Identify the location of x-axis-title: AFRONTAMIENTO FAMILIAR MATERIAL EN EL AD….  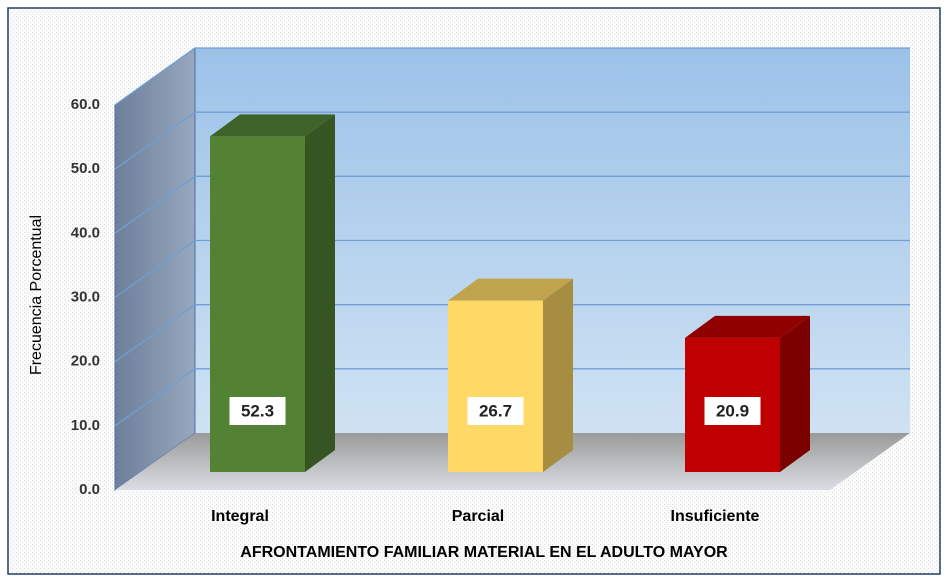
(484, 552).